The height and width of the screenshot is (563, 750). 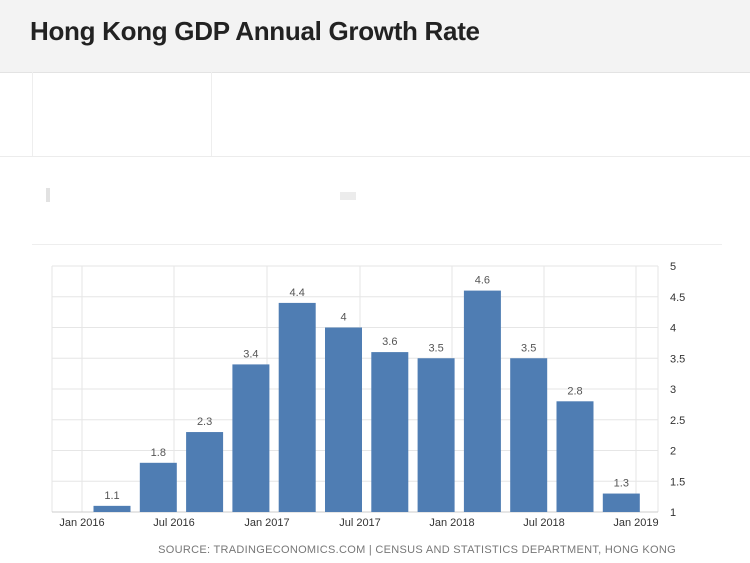 What do you see at coordinates (482, 281) in the screenshot?
I see `bar-value-label: 4.6` at bounding box center [482, 281].